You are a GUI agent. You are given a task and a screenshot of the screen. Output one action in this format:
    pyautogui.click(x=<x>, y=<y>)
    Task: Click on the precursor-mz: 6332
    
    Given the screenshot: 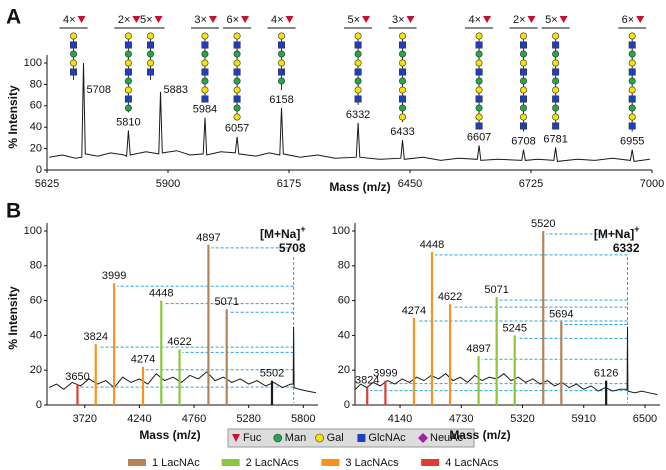 What is the action you would take?
    pyautogui.click(x=626, y=248)
    